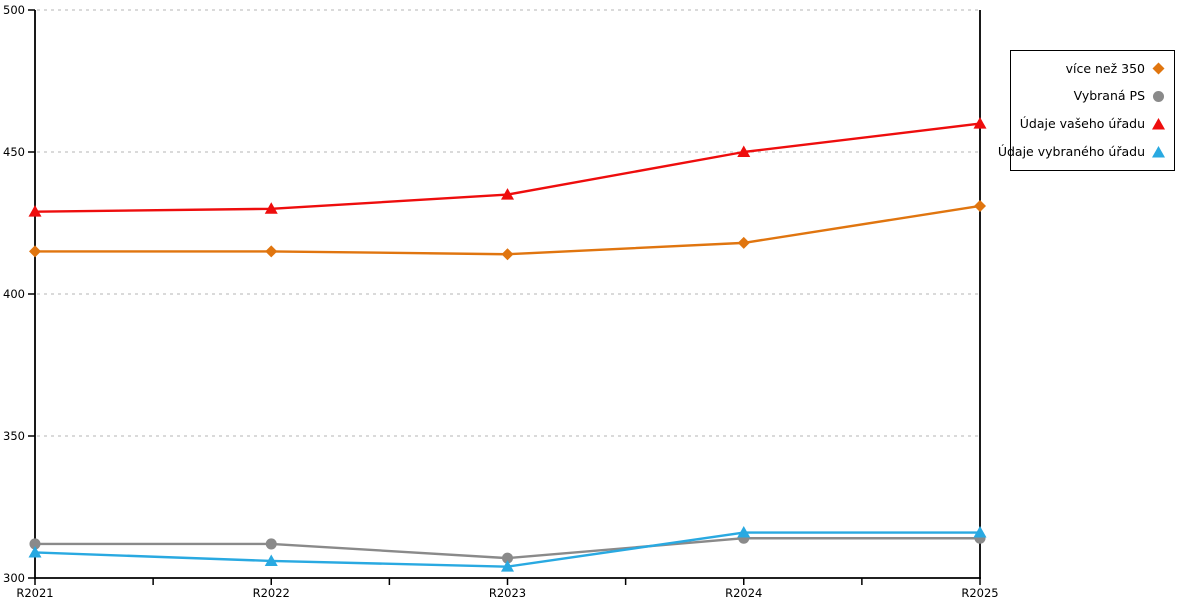 Image resolution: width=1200 pixels, height=600 pixels. Describe the element at coordinates (979, 593) in the screenshot. I see `x-tick-label: R2025` at that location.